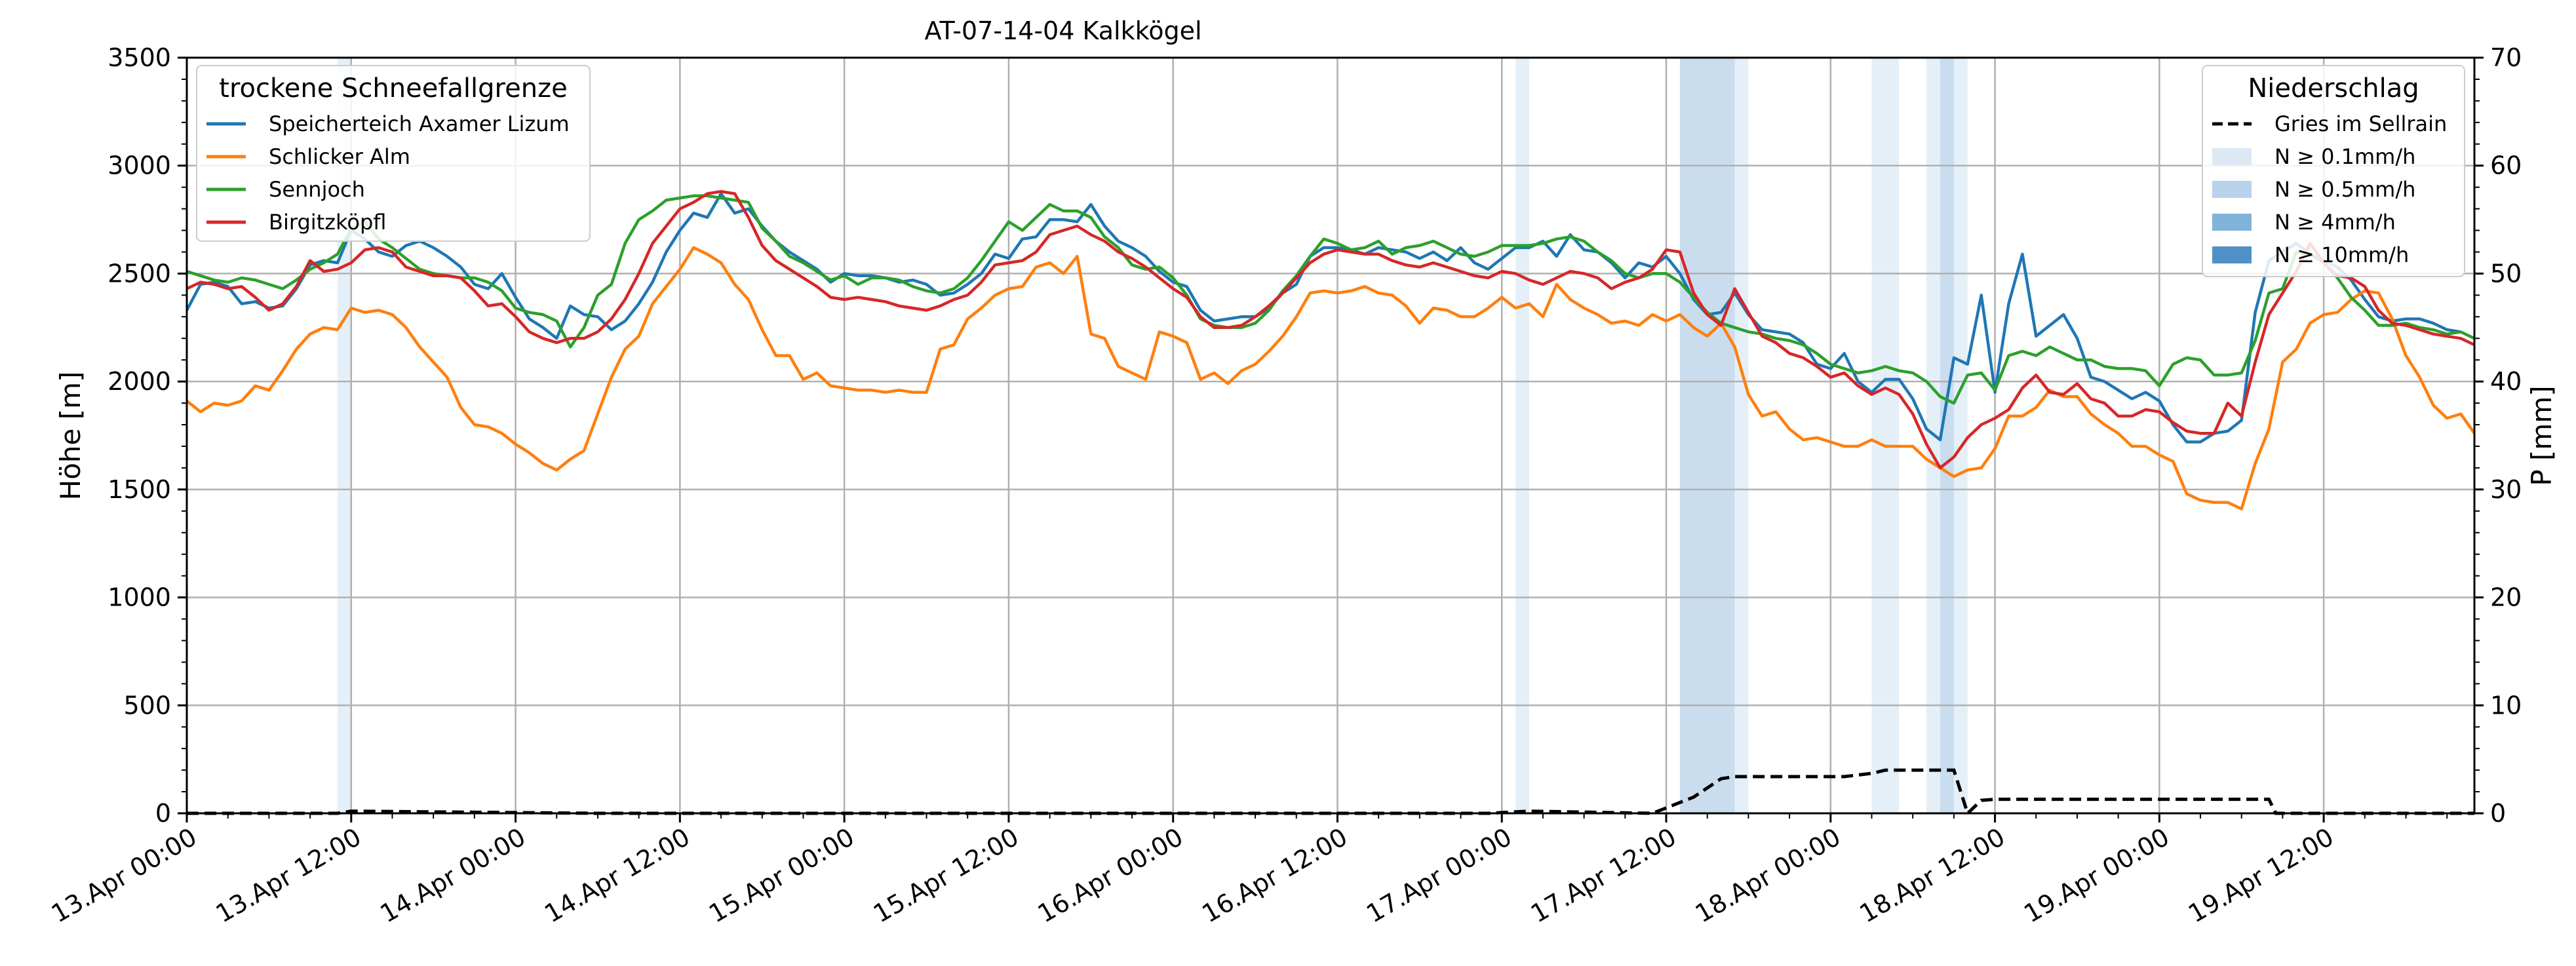  I want to click on legend-snowfall-title: trockene Schneefallgrenze, so click(393, 88).